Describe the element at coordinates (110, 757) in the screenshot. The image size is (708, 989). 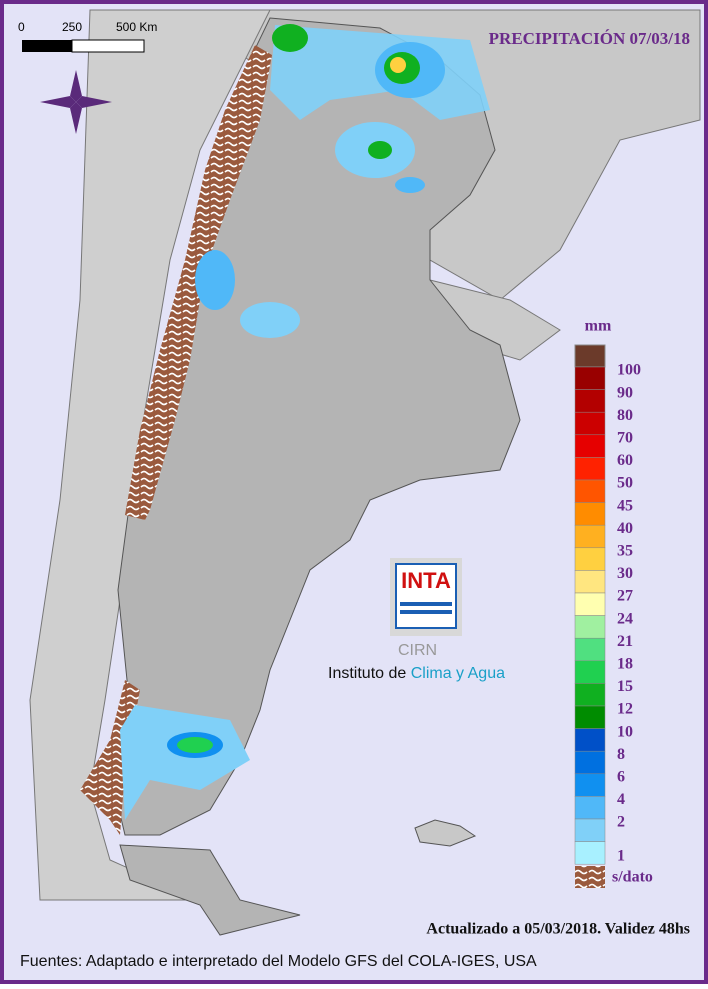
I see `no-data-area` at that location.